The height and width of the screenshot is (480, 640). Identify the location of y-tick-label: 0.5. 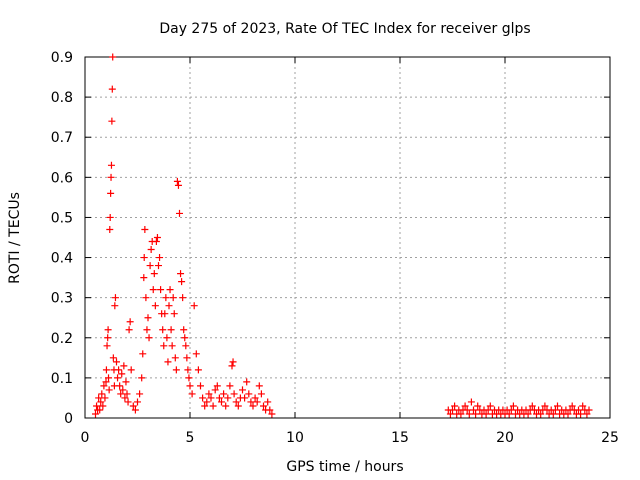
(62, 218).